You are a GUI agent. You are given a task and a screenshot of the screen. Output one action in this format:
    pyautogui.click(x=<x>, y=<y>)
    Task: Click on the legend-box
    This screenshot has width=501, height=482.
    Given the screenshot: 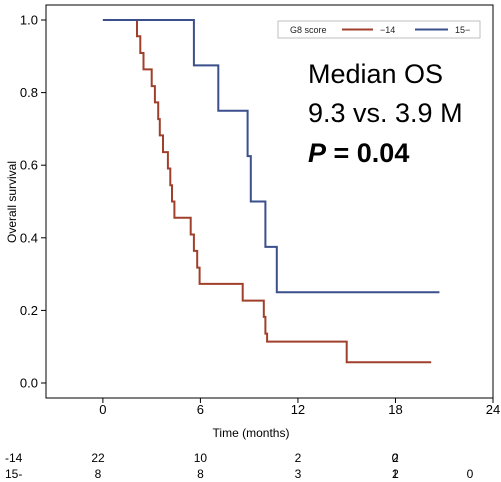 What is the action you would take?
    pyautogui.click(x=379, y=29)
    